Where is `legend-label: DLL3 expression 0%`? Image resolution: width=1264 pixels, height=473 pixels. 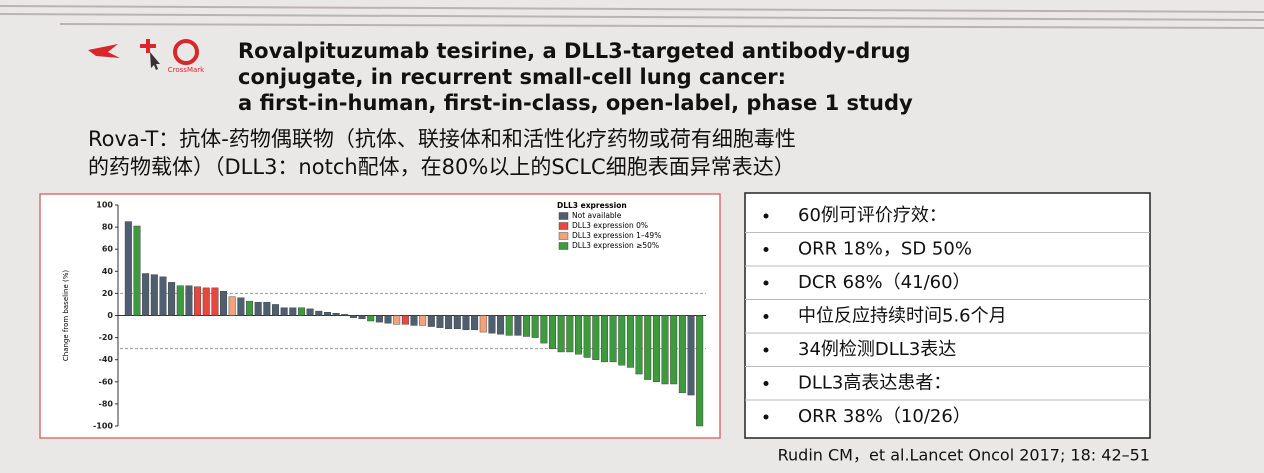
legend-label: DLL3 expression 0% is located at coordinates (610, 225).